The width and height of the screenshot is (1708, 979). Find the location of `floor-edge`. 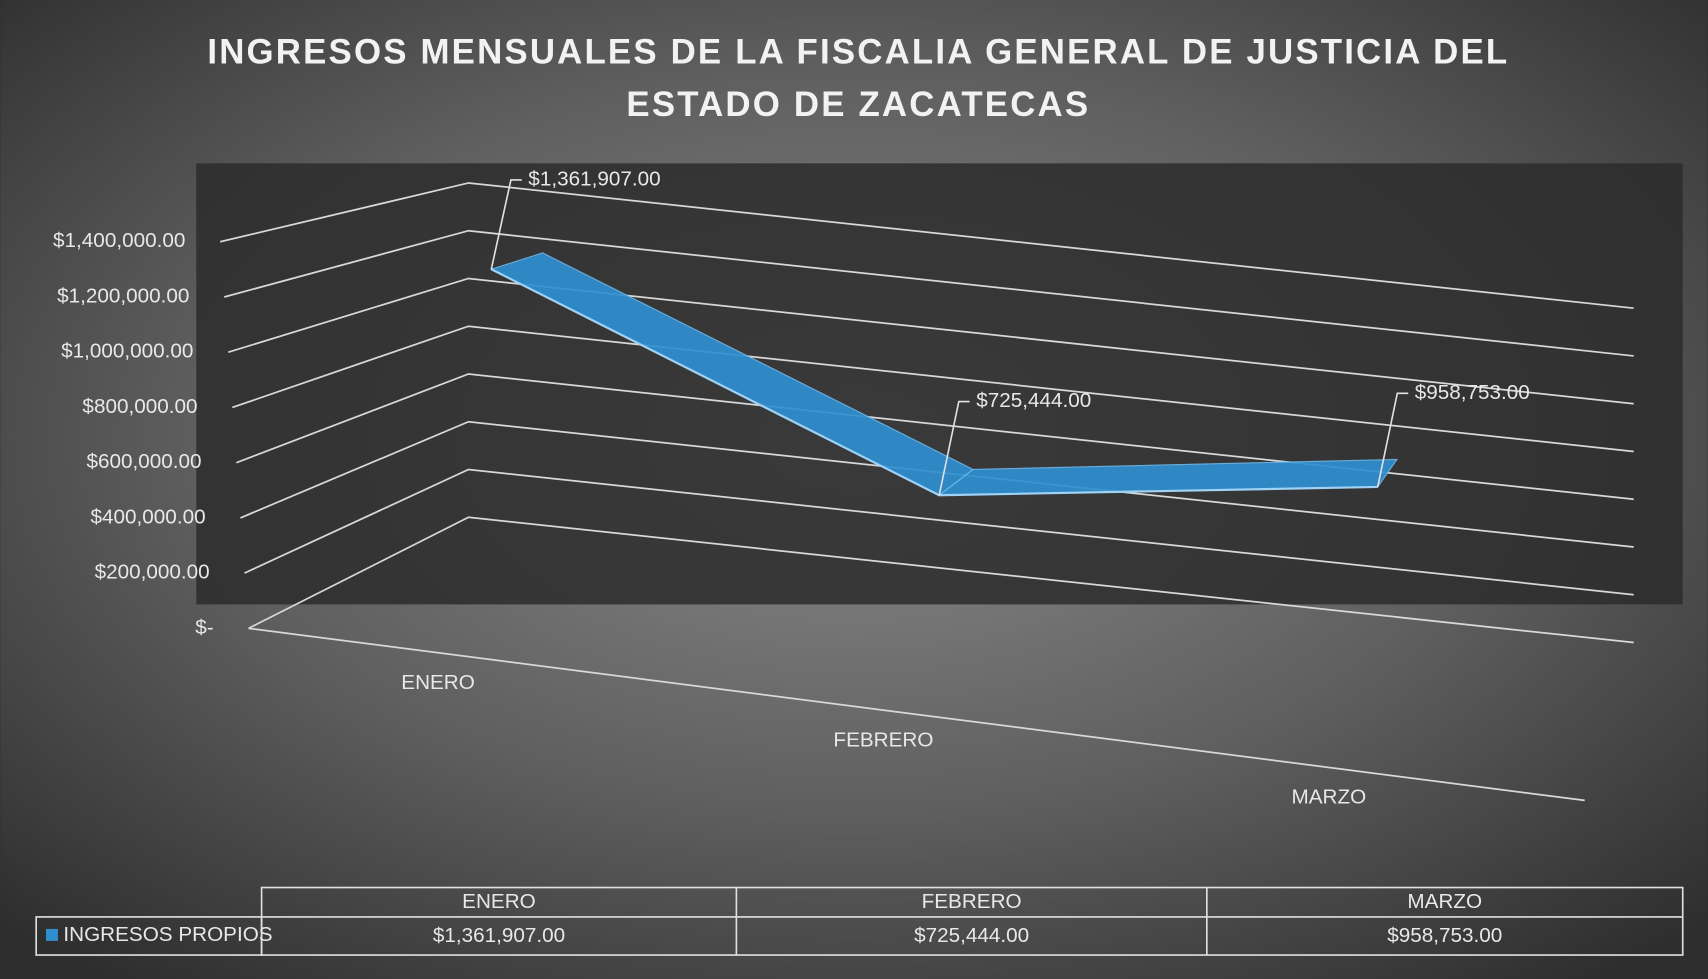

floor-edge is located at coordinates (916, 714).